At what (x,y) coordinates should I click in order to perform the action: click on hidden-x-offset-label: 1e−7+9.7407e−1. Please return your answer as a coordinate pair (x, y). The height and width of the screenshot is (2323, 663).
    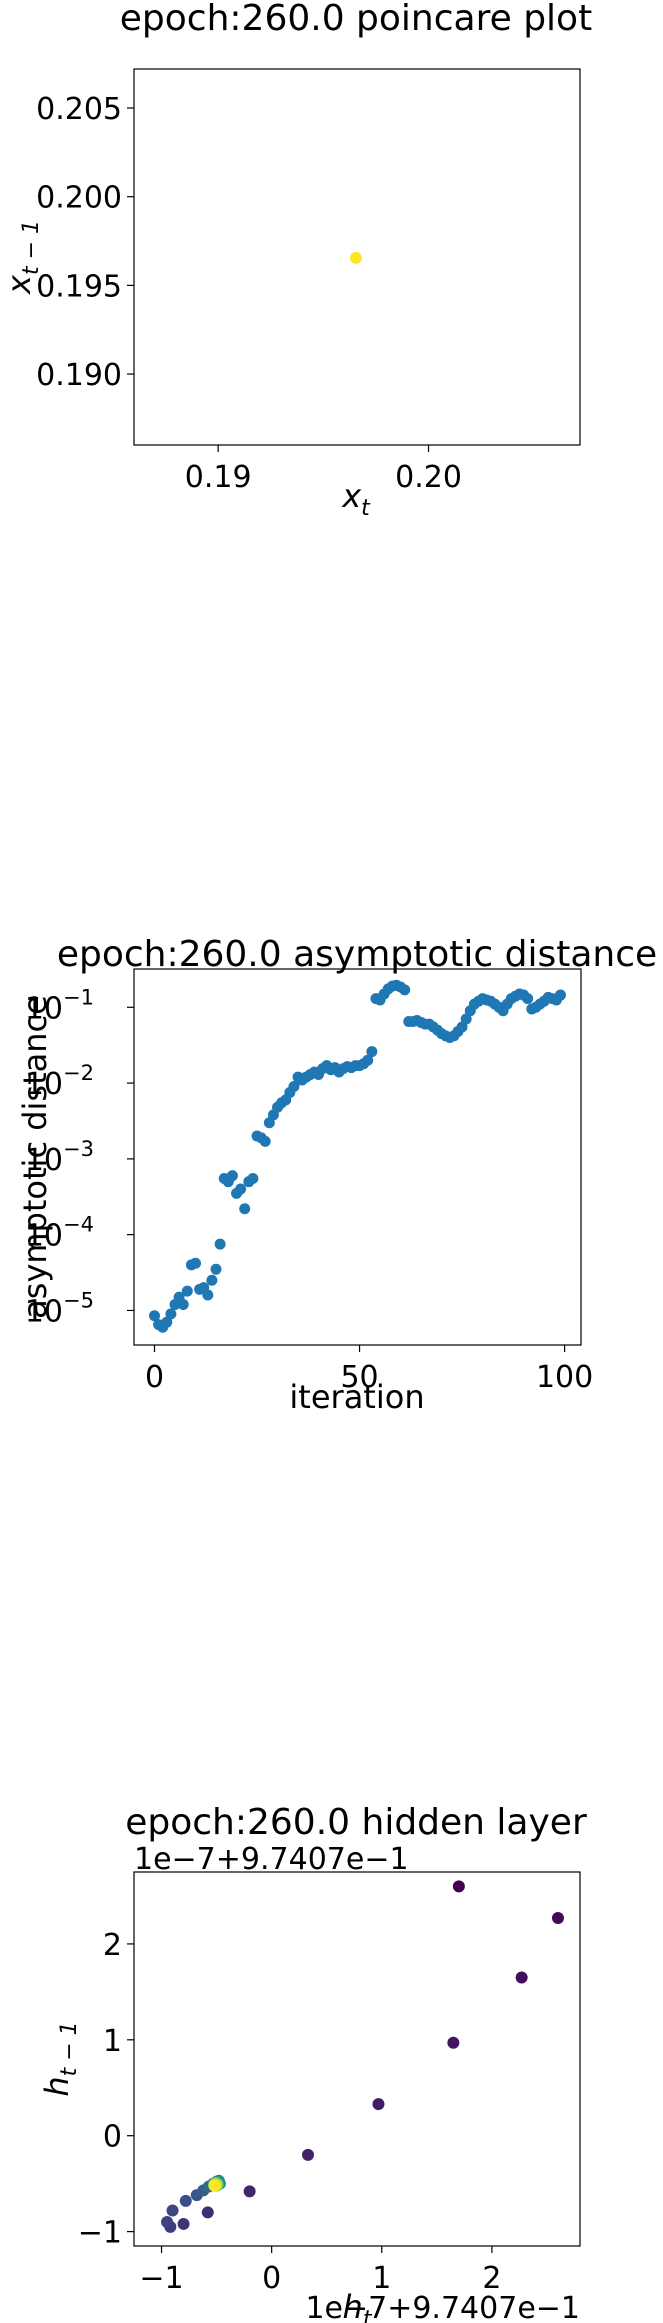
    Looking at the image, I should click on (442, 2307).